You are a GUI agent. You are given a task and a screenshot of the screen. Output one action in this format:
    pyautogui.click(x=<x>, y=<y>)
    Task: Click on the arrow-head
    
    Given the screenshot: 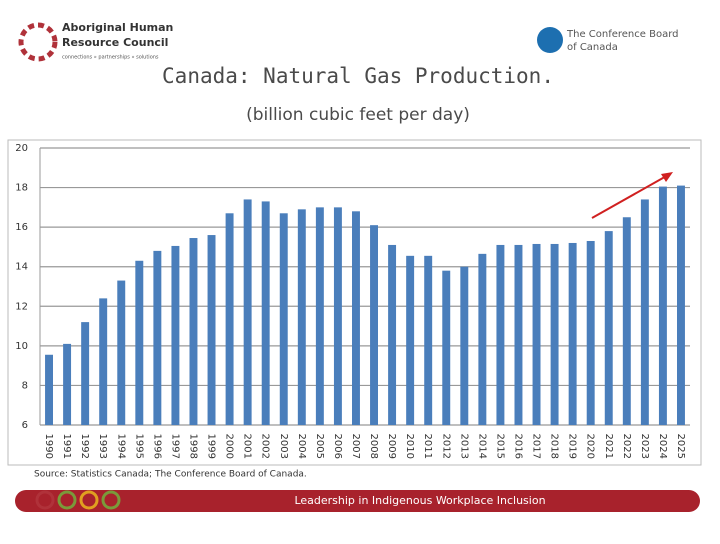 What is the action you would take?
    pyautogui.click(x=667, y=177)
    